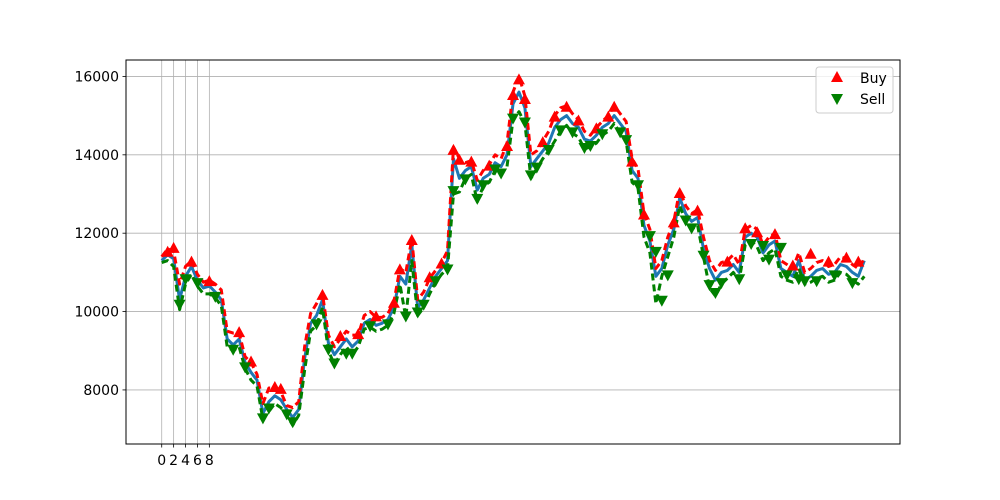  I want to click on x-tick-label: 4, so click(185, 461).